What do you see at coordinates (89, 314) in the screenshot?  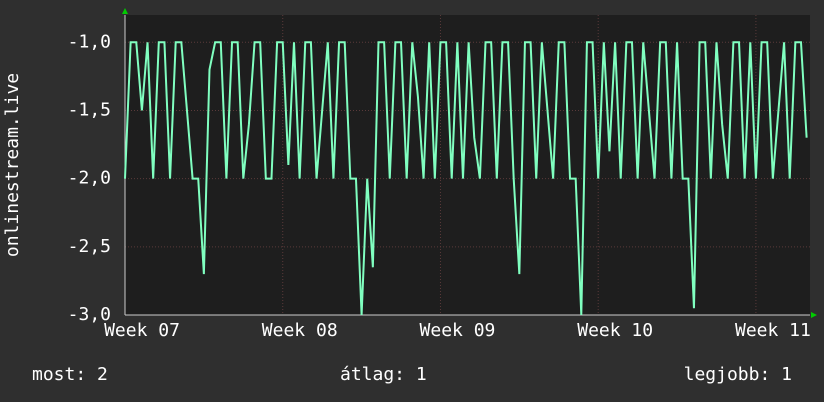 I see `y-tick-label: -3,0` at bounding box center [89, 314].